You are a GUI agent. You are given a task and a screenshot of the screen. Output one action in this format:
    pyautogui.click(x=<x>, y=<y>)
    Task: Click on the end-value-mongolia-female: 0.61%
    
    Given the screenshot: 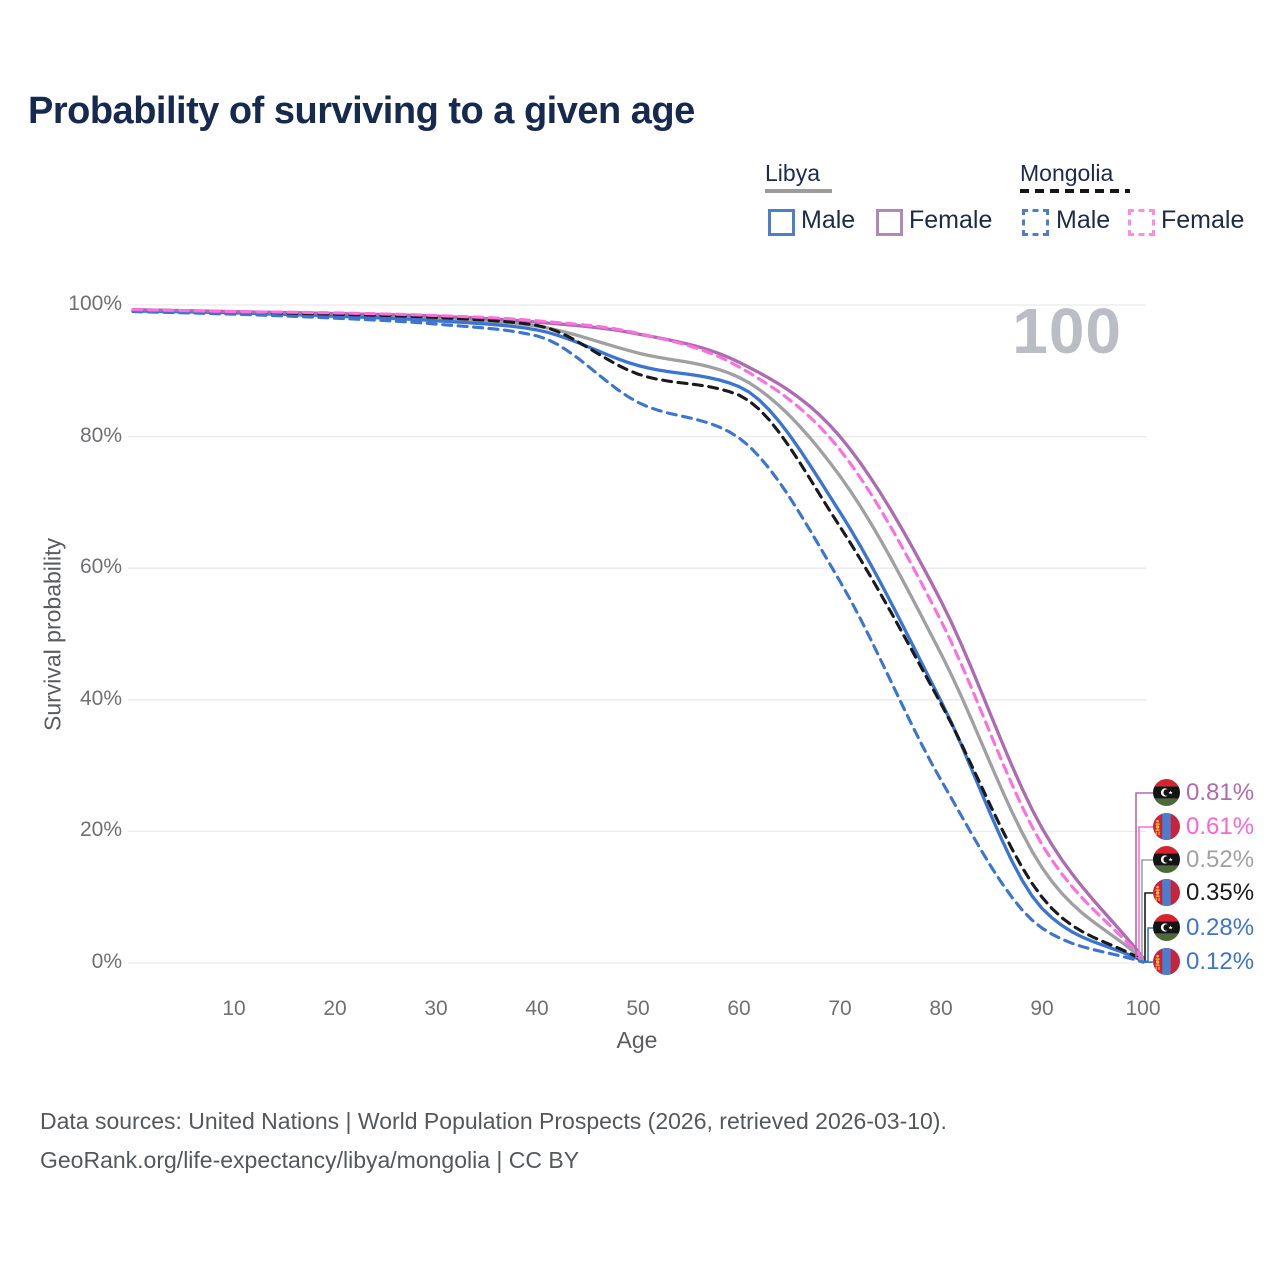 What is the action you would take?
    pyautogui.click(x=1220, y=826)
    